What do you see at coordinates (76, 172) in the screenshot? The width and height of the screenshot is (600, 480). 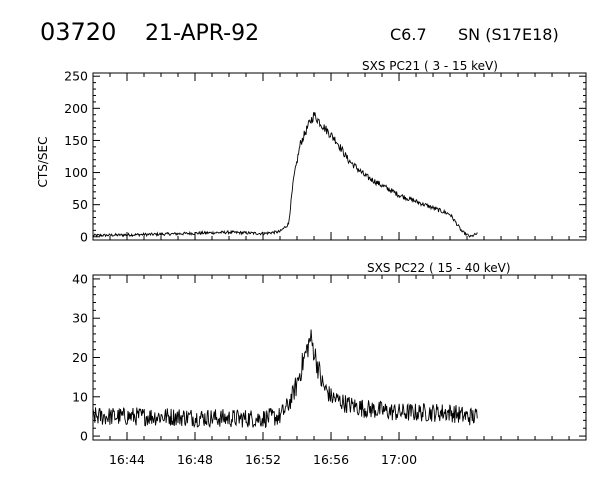 I see `y-tick-label: 100` at bounding box center [76, 172].